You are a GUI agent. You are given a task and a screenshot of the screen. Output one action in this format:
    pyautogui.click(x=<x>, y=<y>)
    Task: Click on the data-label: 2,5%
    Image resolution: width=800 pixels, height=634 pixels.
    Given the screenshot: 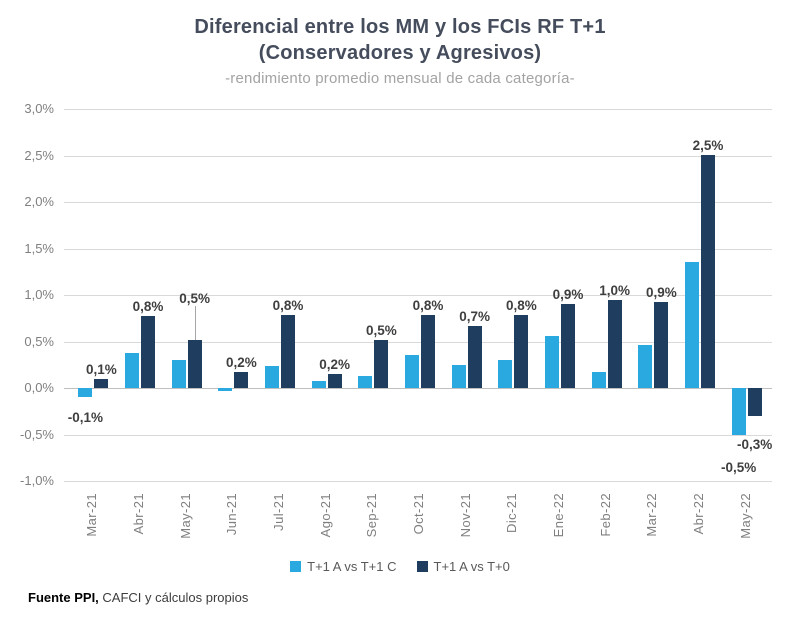 What is the action you would take?
    pyautogui.click(x=708, y=145)
    